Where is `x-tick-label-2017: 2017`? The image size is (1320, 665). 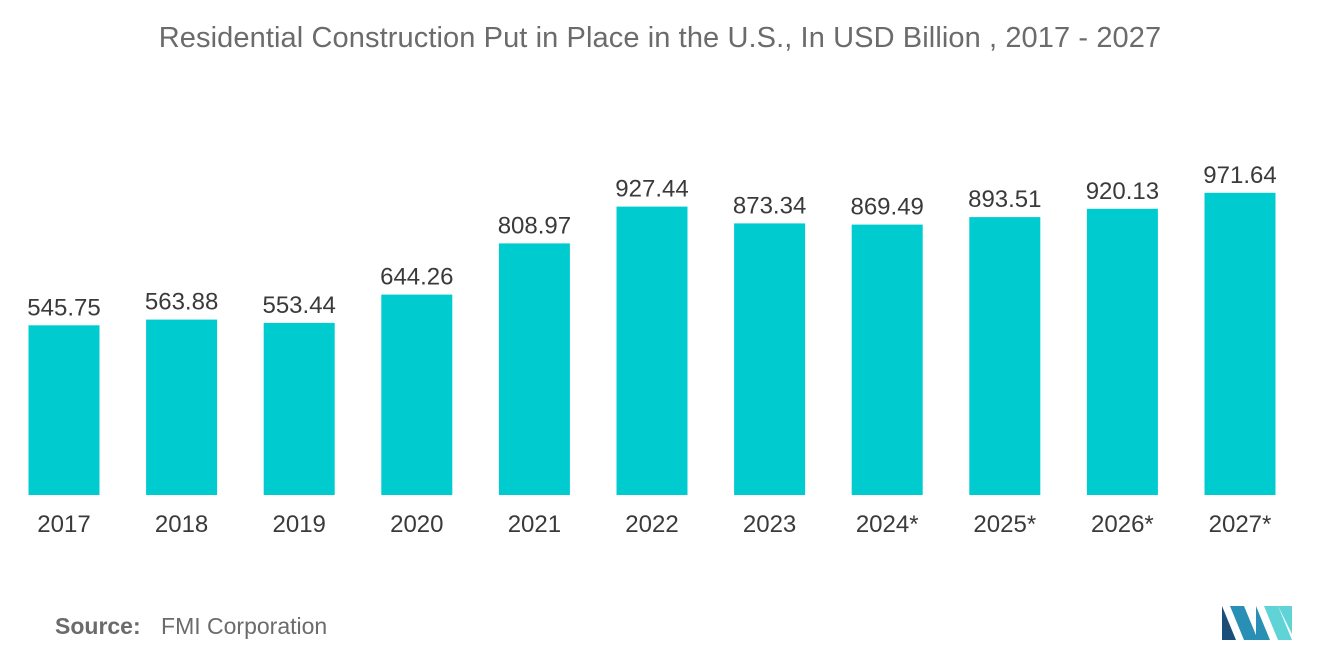 x-tick-label-2017: 2017 is located at coordinates (63, 524).